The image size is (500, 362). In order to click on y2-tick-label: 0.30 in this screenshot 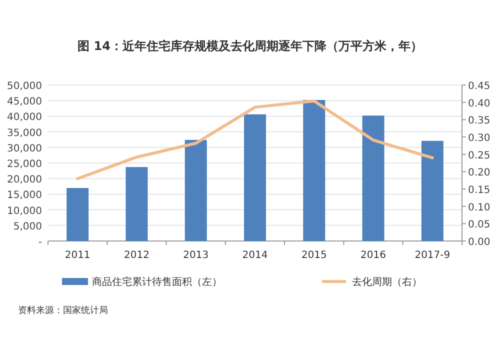, I will do `click(479, 138)`.